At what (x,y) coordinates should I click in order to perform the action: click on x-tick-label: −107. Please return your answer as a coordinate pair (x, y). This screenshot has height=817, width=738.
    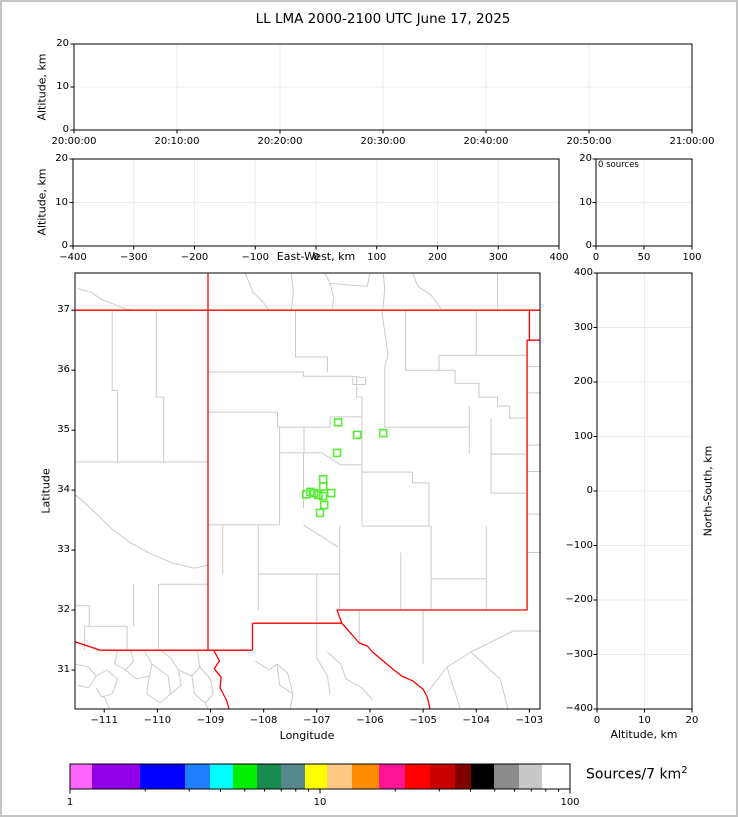
    Looking at the image, I should click on (317, 720).